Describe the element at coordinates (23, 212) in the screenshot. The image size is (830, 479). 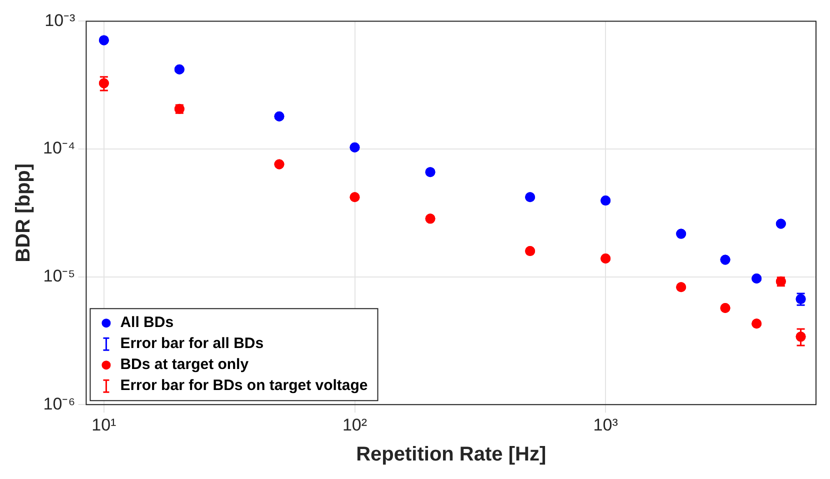
I see `y-axis-title: BDR [bpp]` at that location.